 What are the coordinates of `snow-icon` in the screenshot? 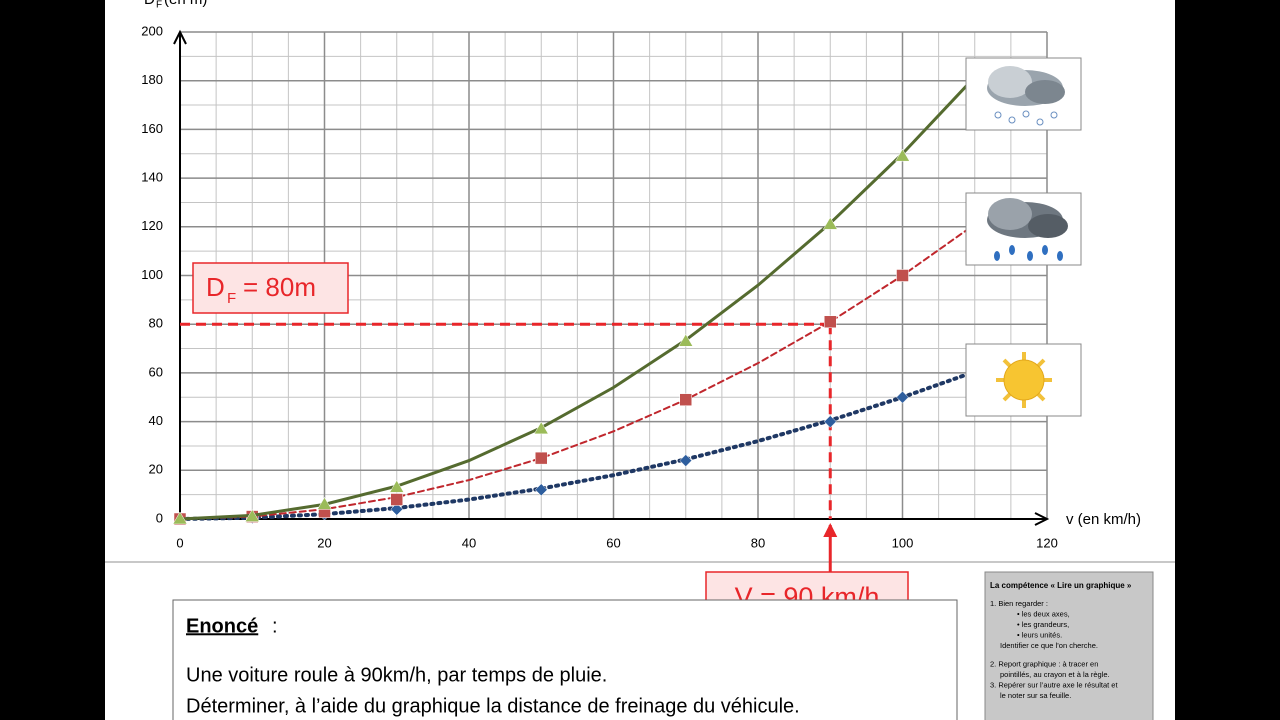 It's located at (1023, 94).